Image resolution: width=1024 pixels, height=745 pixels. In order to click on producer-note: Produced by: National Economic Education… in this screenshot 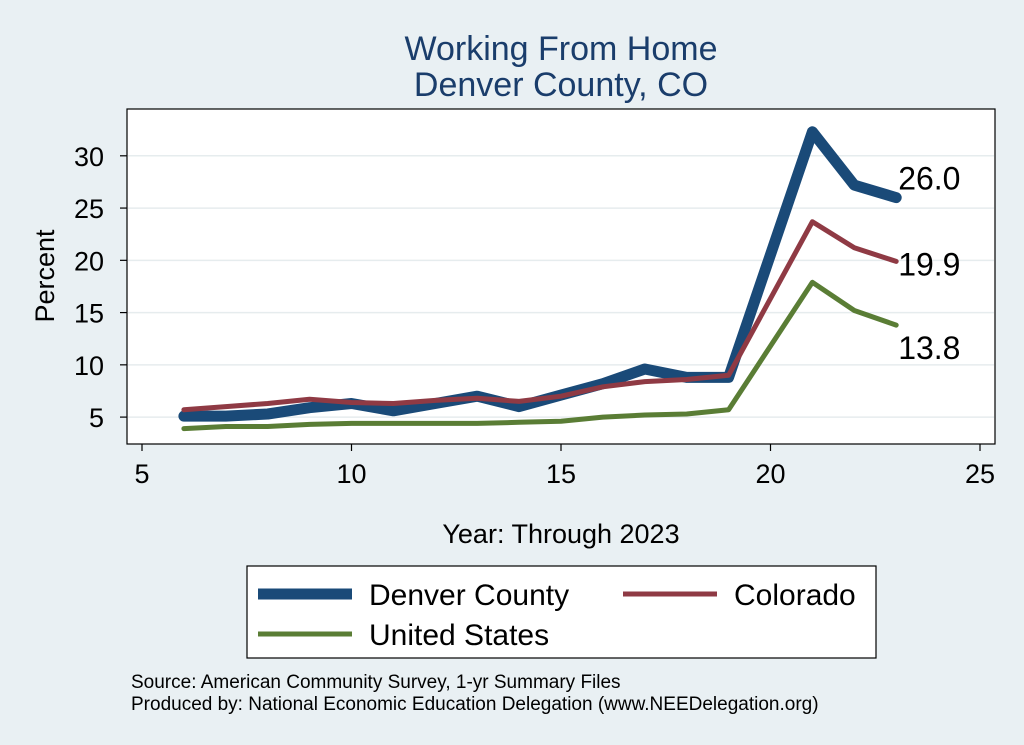, I will do `click(475, 704)`.